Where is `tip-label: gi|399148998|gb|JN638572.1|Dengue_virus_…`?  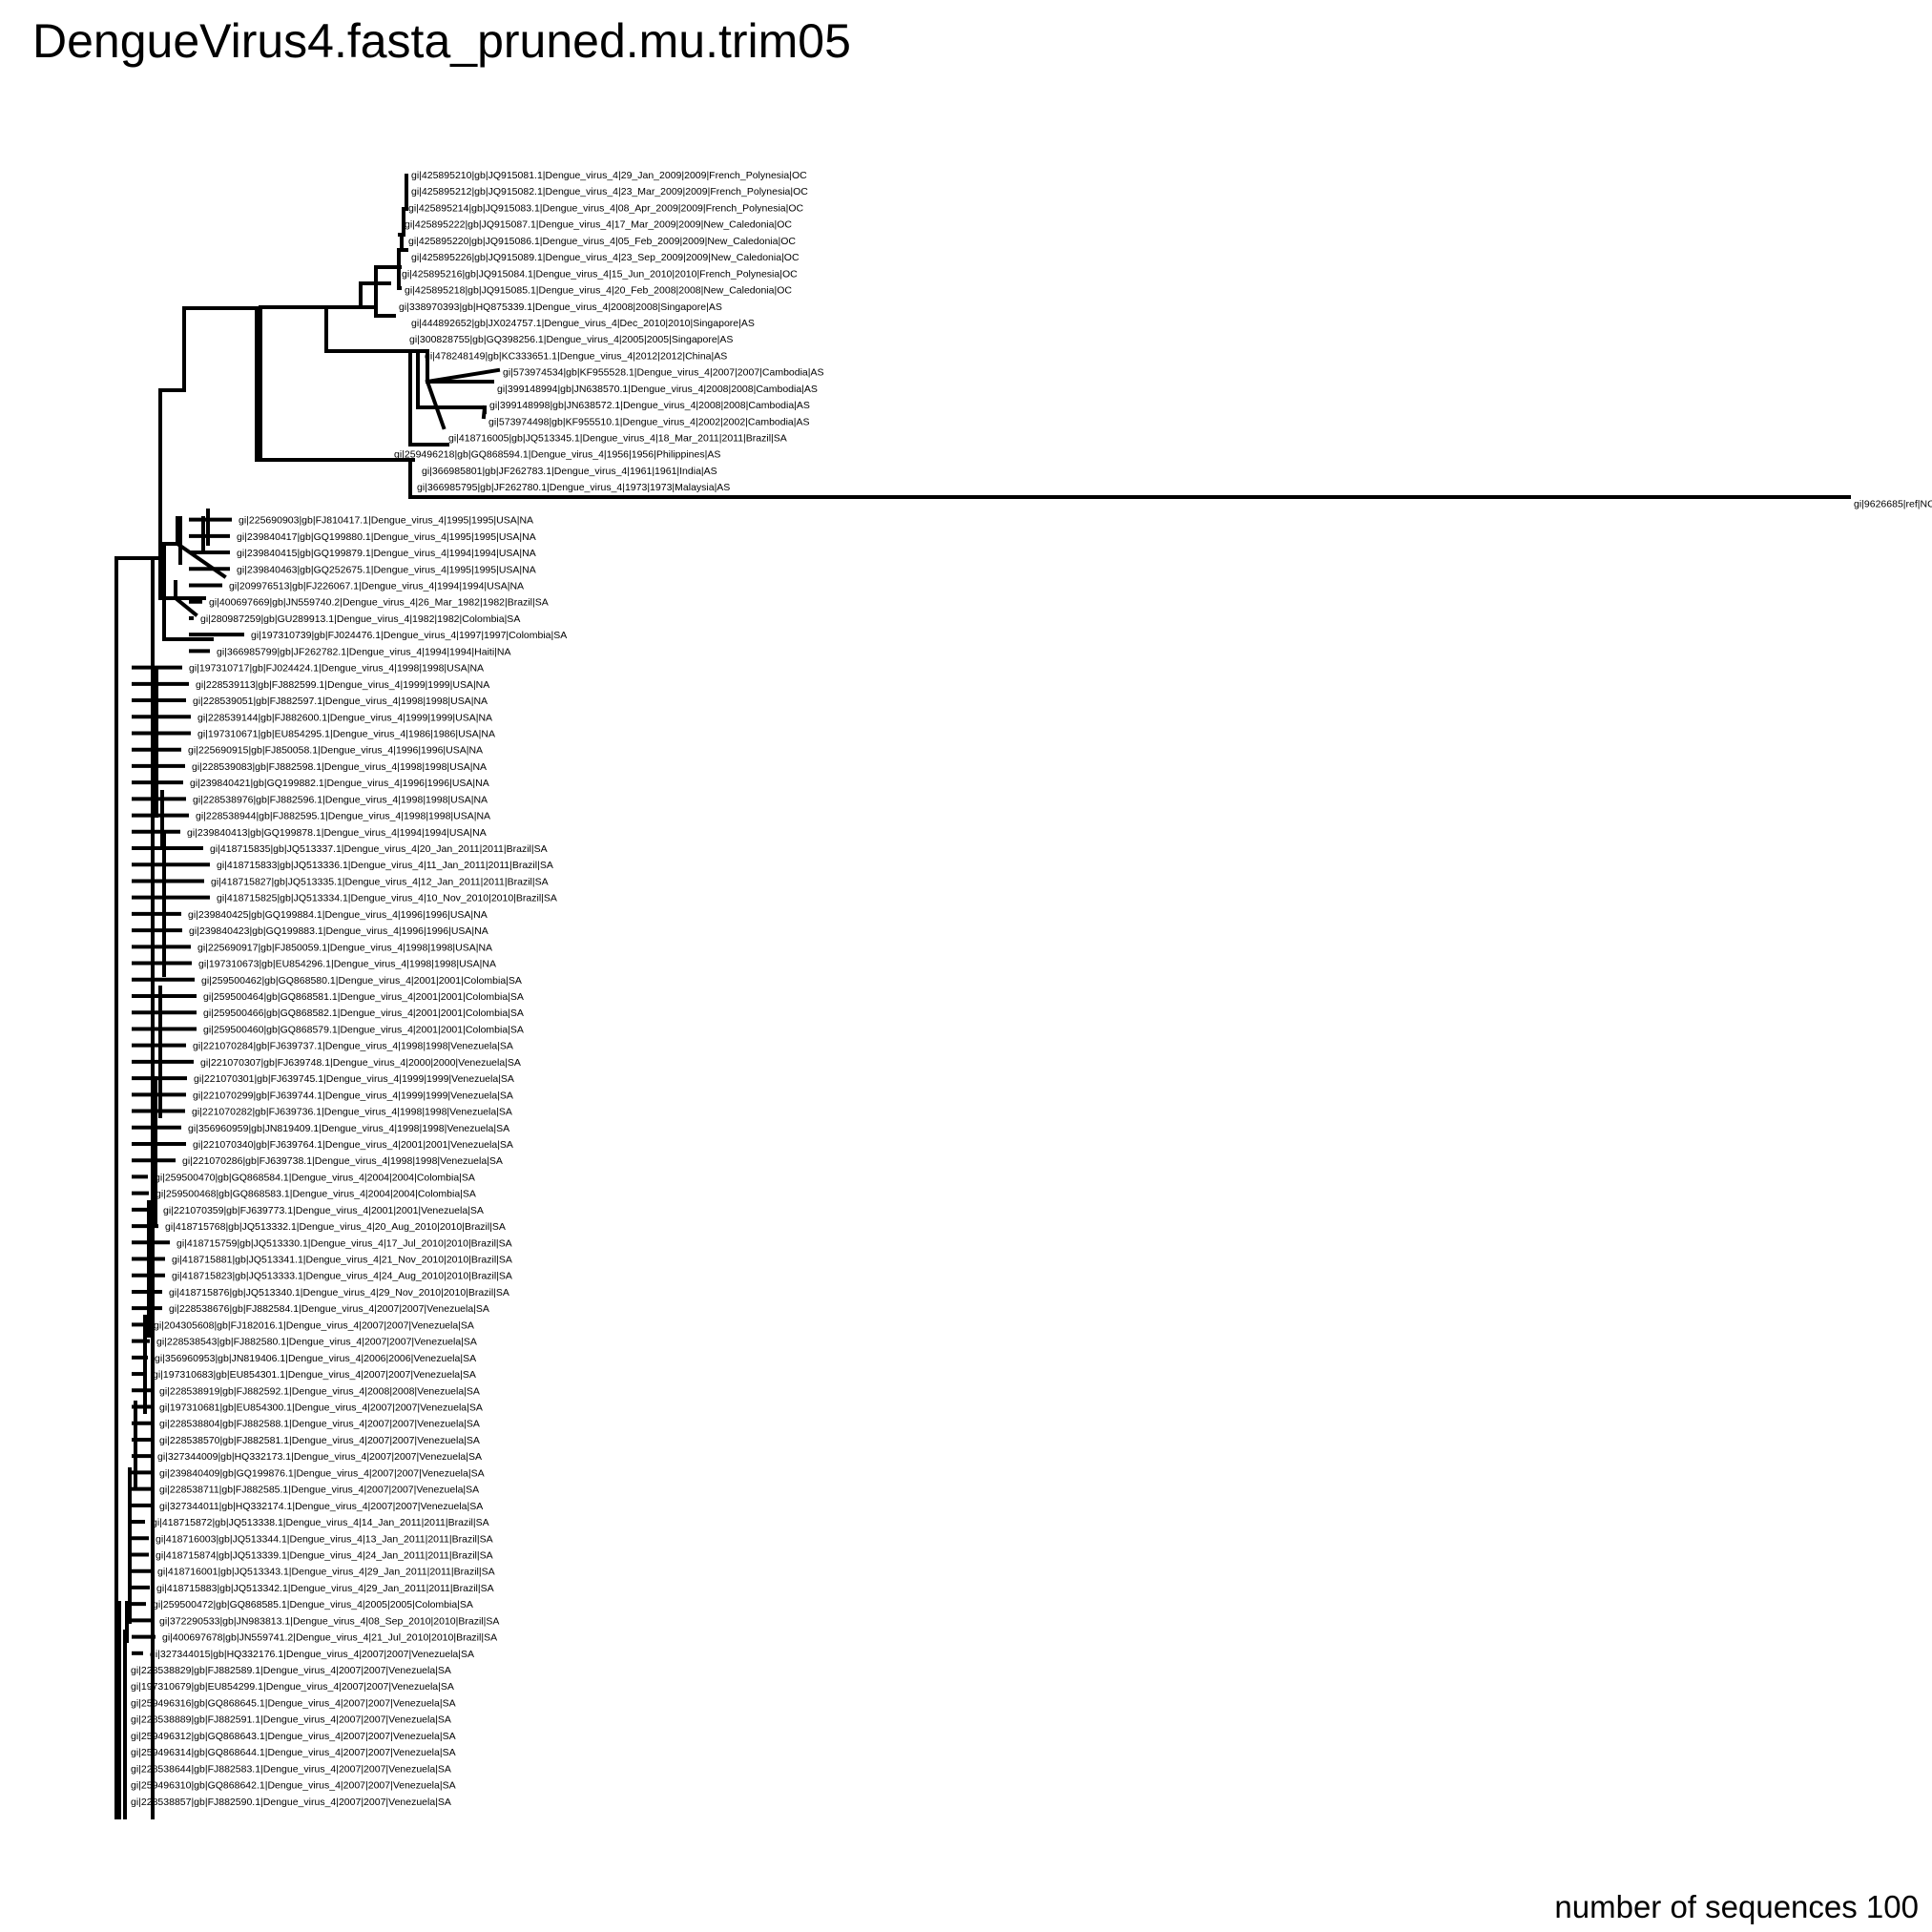 tip-label: gi|399148998|gb|JN638572.1|Dengue_virus_… is located at coordinates (649, 405).